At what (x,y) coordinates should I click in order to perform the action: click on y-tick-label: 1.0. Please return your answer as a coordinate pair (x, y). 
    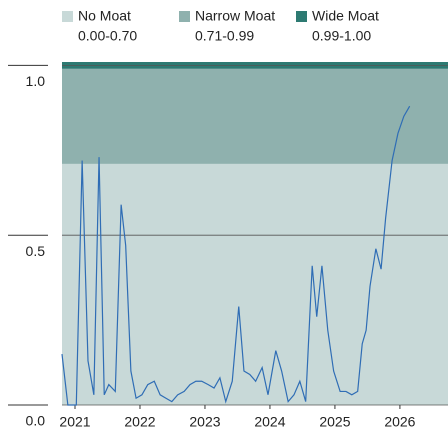
    Looking at the image, I should click on (36, 81).